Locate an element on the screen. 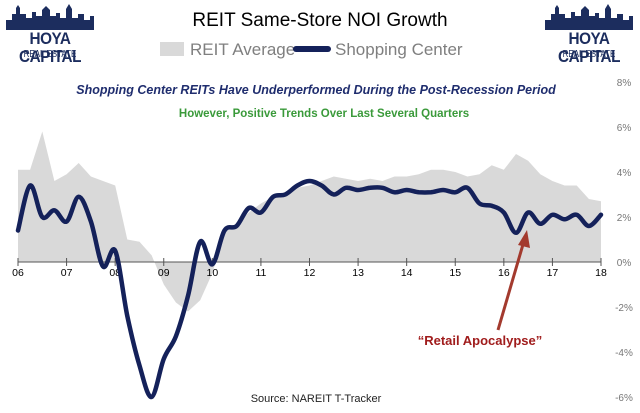 The image size is (640, 413). x-tick-label: 07 is located at coordinates (67, 273).